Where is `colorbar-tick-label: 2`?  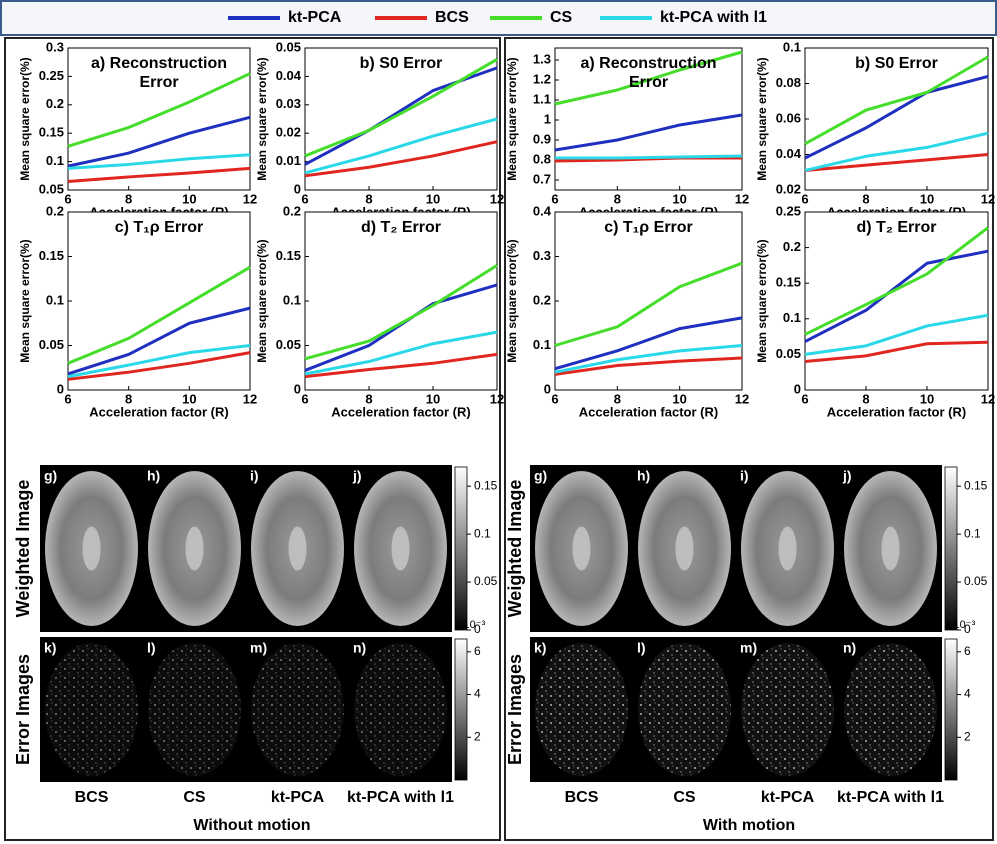
colorbar-tick-label: 2 is located at coordinates (477, 736).